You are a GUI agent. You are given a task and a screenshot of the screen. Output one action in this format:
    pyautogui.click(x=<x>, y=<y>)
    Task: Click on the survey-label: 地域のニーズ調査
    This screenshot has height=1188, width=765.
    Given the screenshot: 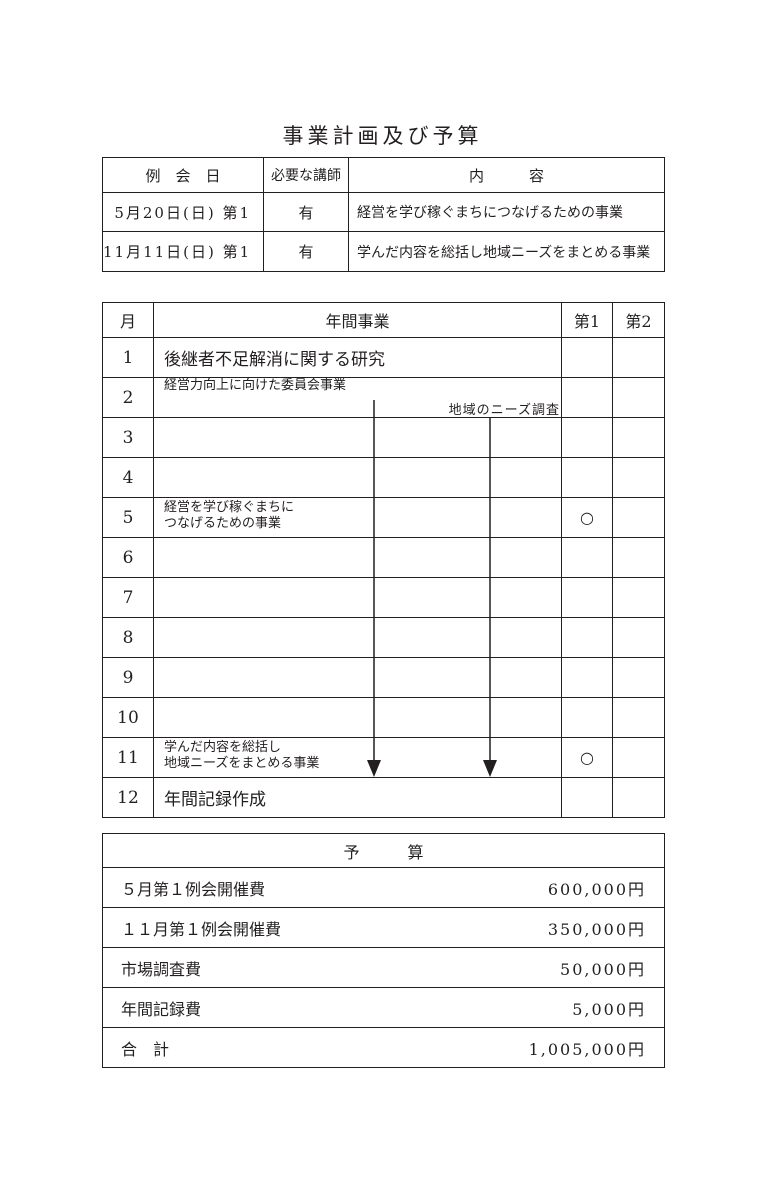 What is the action you would take?
    pyautogui.click(x=504, y=410)
    